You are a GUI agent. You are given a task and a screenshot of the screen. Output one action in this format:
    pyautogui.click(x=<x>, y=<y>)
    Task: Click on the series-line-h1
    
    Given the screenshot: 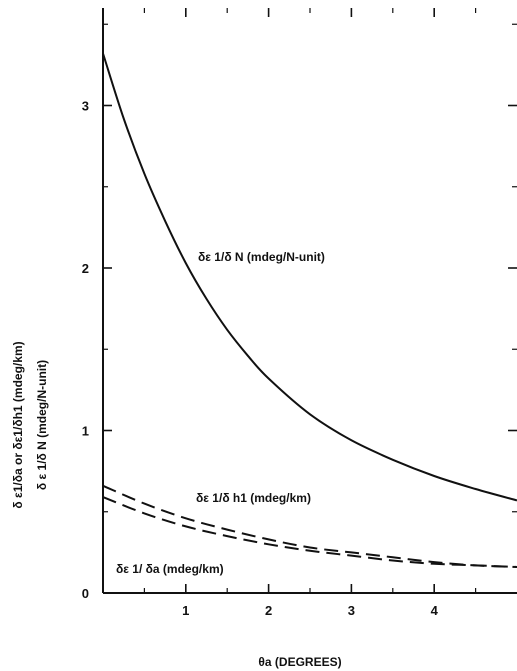 What is the action you would take?
    pyautogui.click(x=309, y=526)
    